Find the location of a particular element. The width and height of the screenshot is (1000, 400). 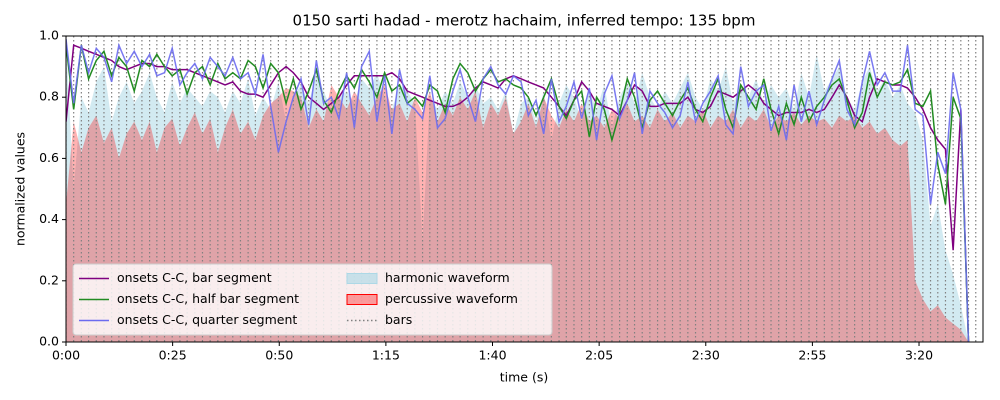

x-tick-label: 1:15 is located at coordinates (386, 355).